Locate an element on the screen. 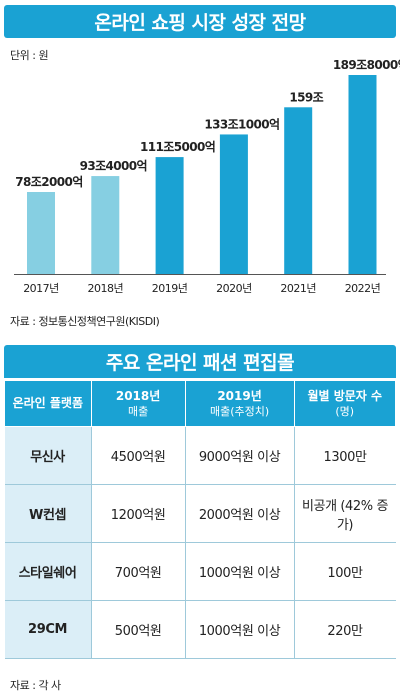 The image size is (400, 698). monthly-visitors: 100만 is located at coordinates (345, 571).